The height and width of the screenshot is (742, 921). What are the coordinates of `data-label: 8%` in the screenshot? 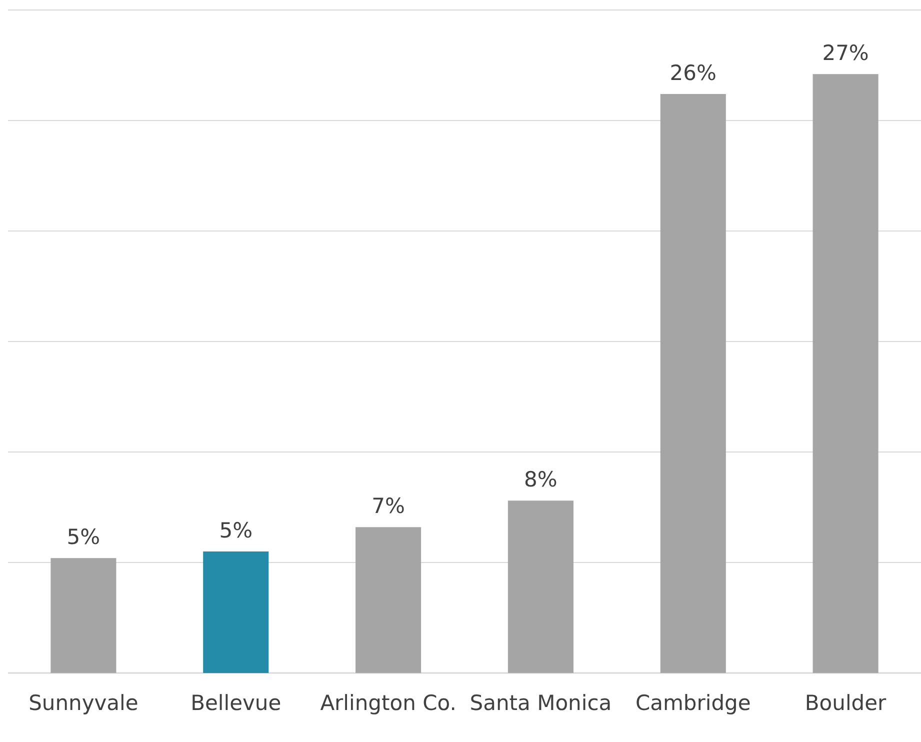 It's located at (541, 480).